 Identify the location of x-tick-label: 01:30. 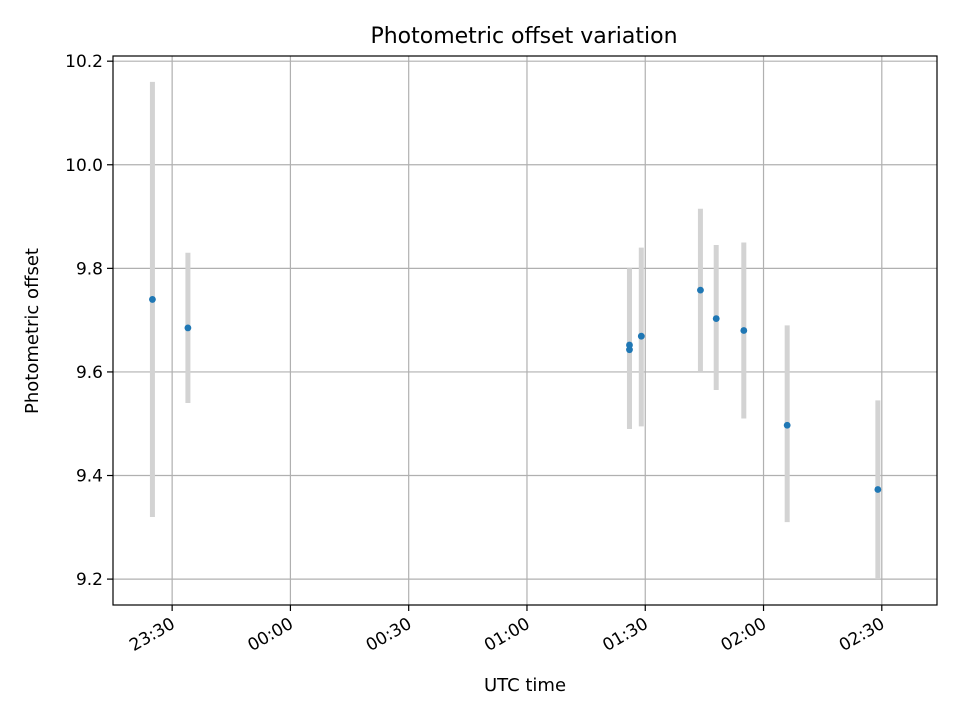
(625, 635).